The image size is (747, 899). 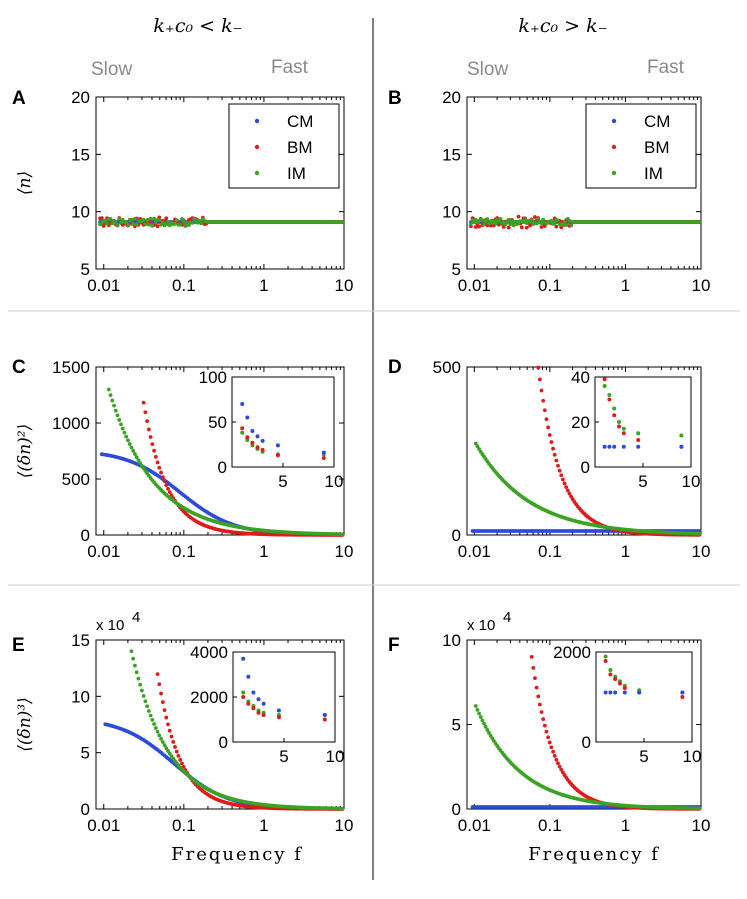 I want to click on legend-marker-BM, so click(x=614, y=147).